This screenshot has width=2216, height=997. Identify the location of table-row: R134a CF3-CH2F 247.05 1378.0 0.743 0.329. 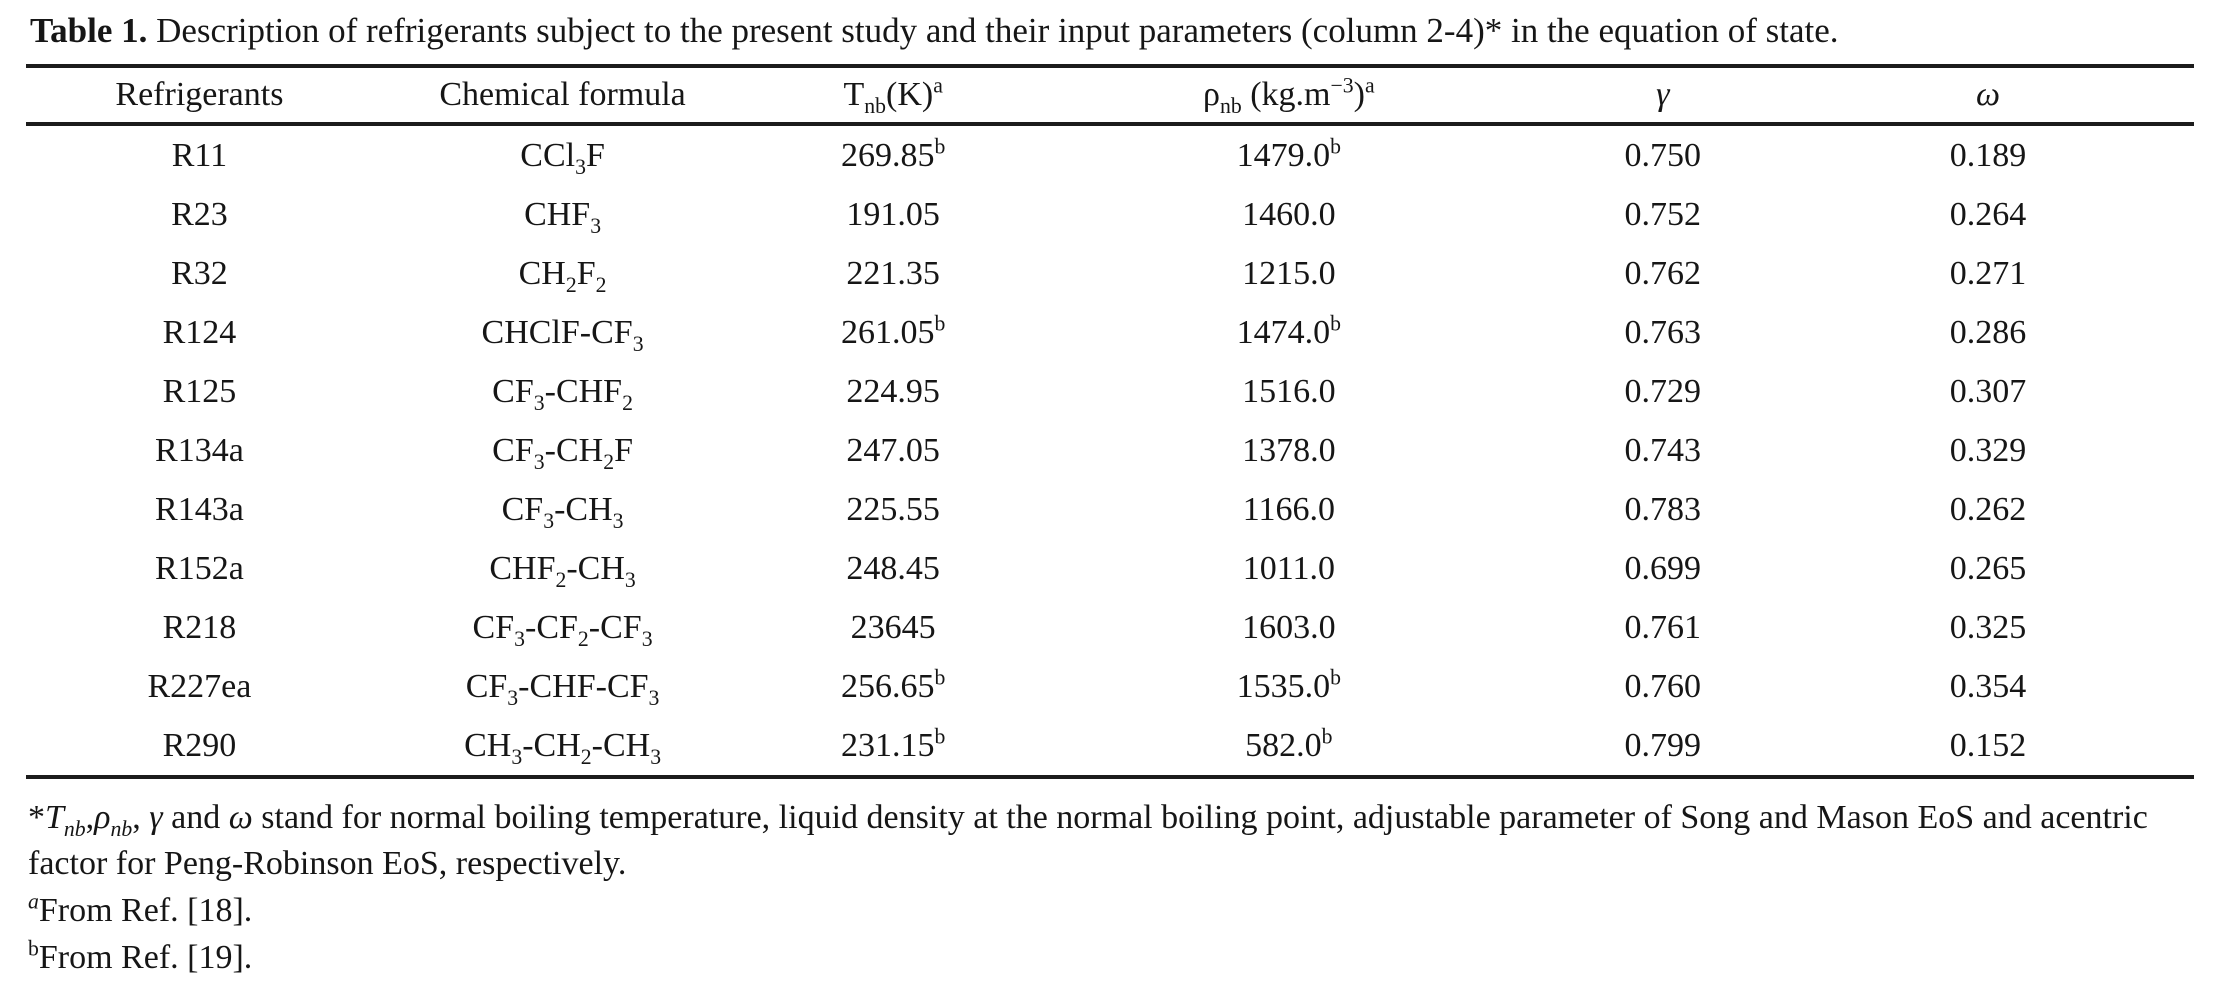
(1110, 450).